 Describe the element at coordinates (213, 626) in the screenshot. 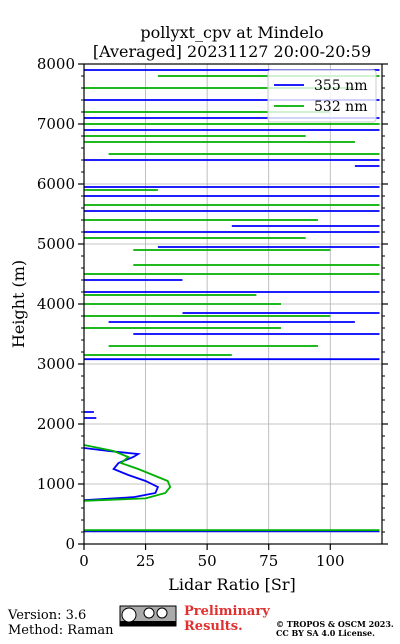

I see `preliminary: Results.` at that location.